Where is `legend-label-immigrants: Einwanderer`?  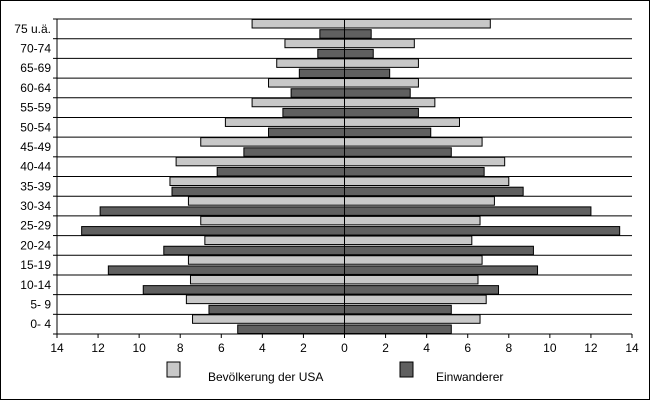
legend-label-immigrants: Einwanderer is located at coordinates (469, 377).